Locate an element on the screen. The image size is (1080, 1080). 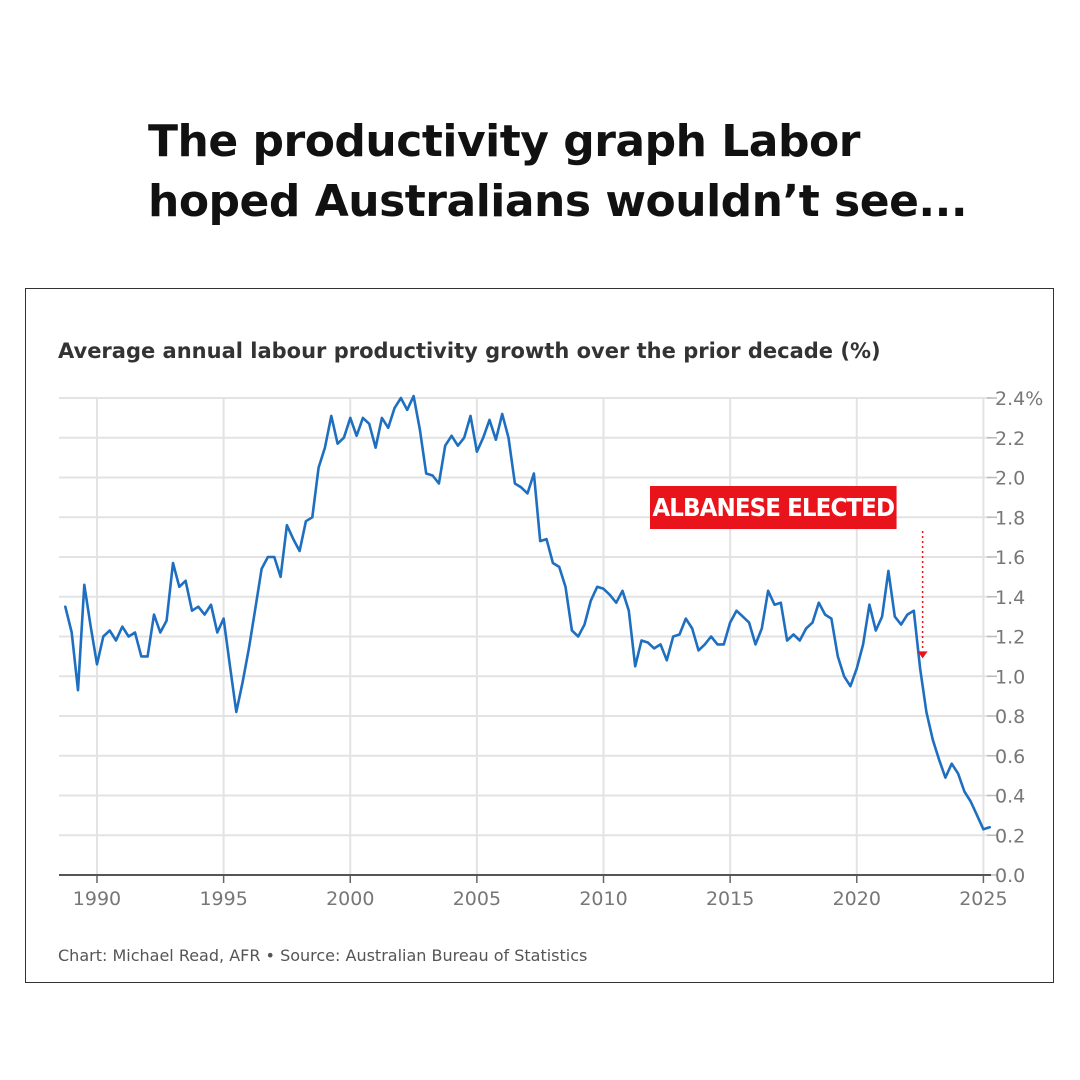
annotation-label: ALBANESE ELECTED is located at coordinates (773, 507).